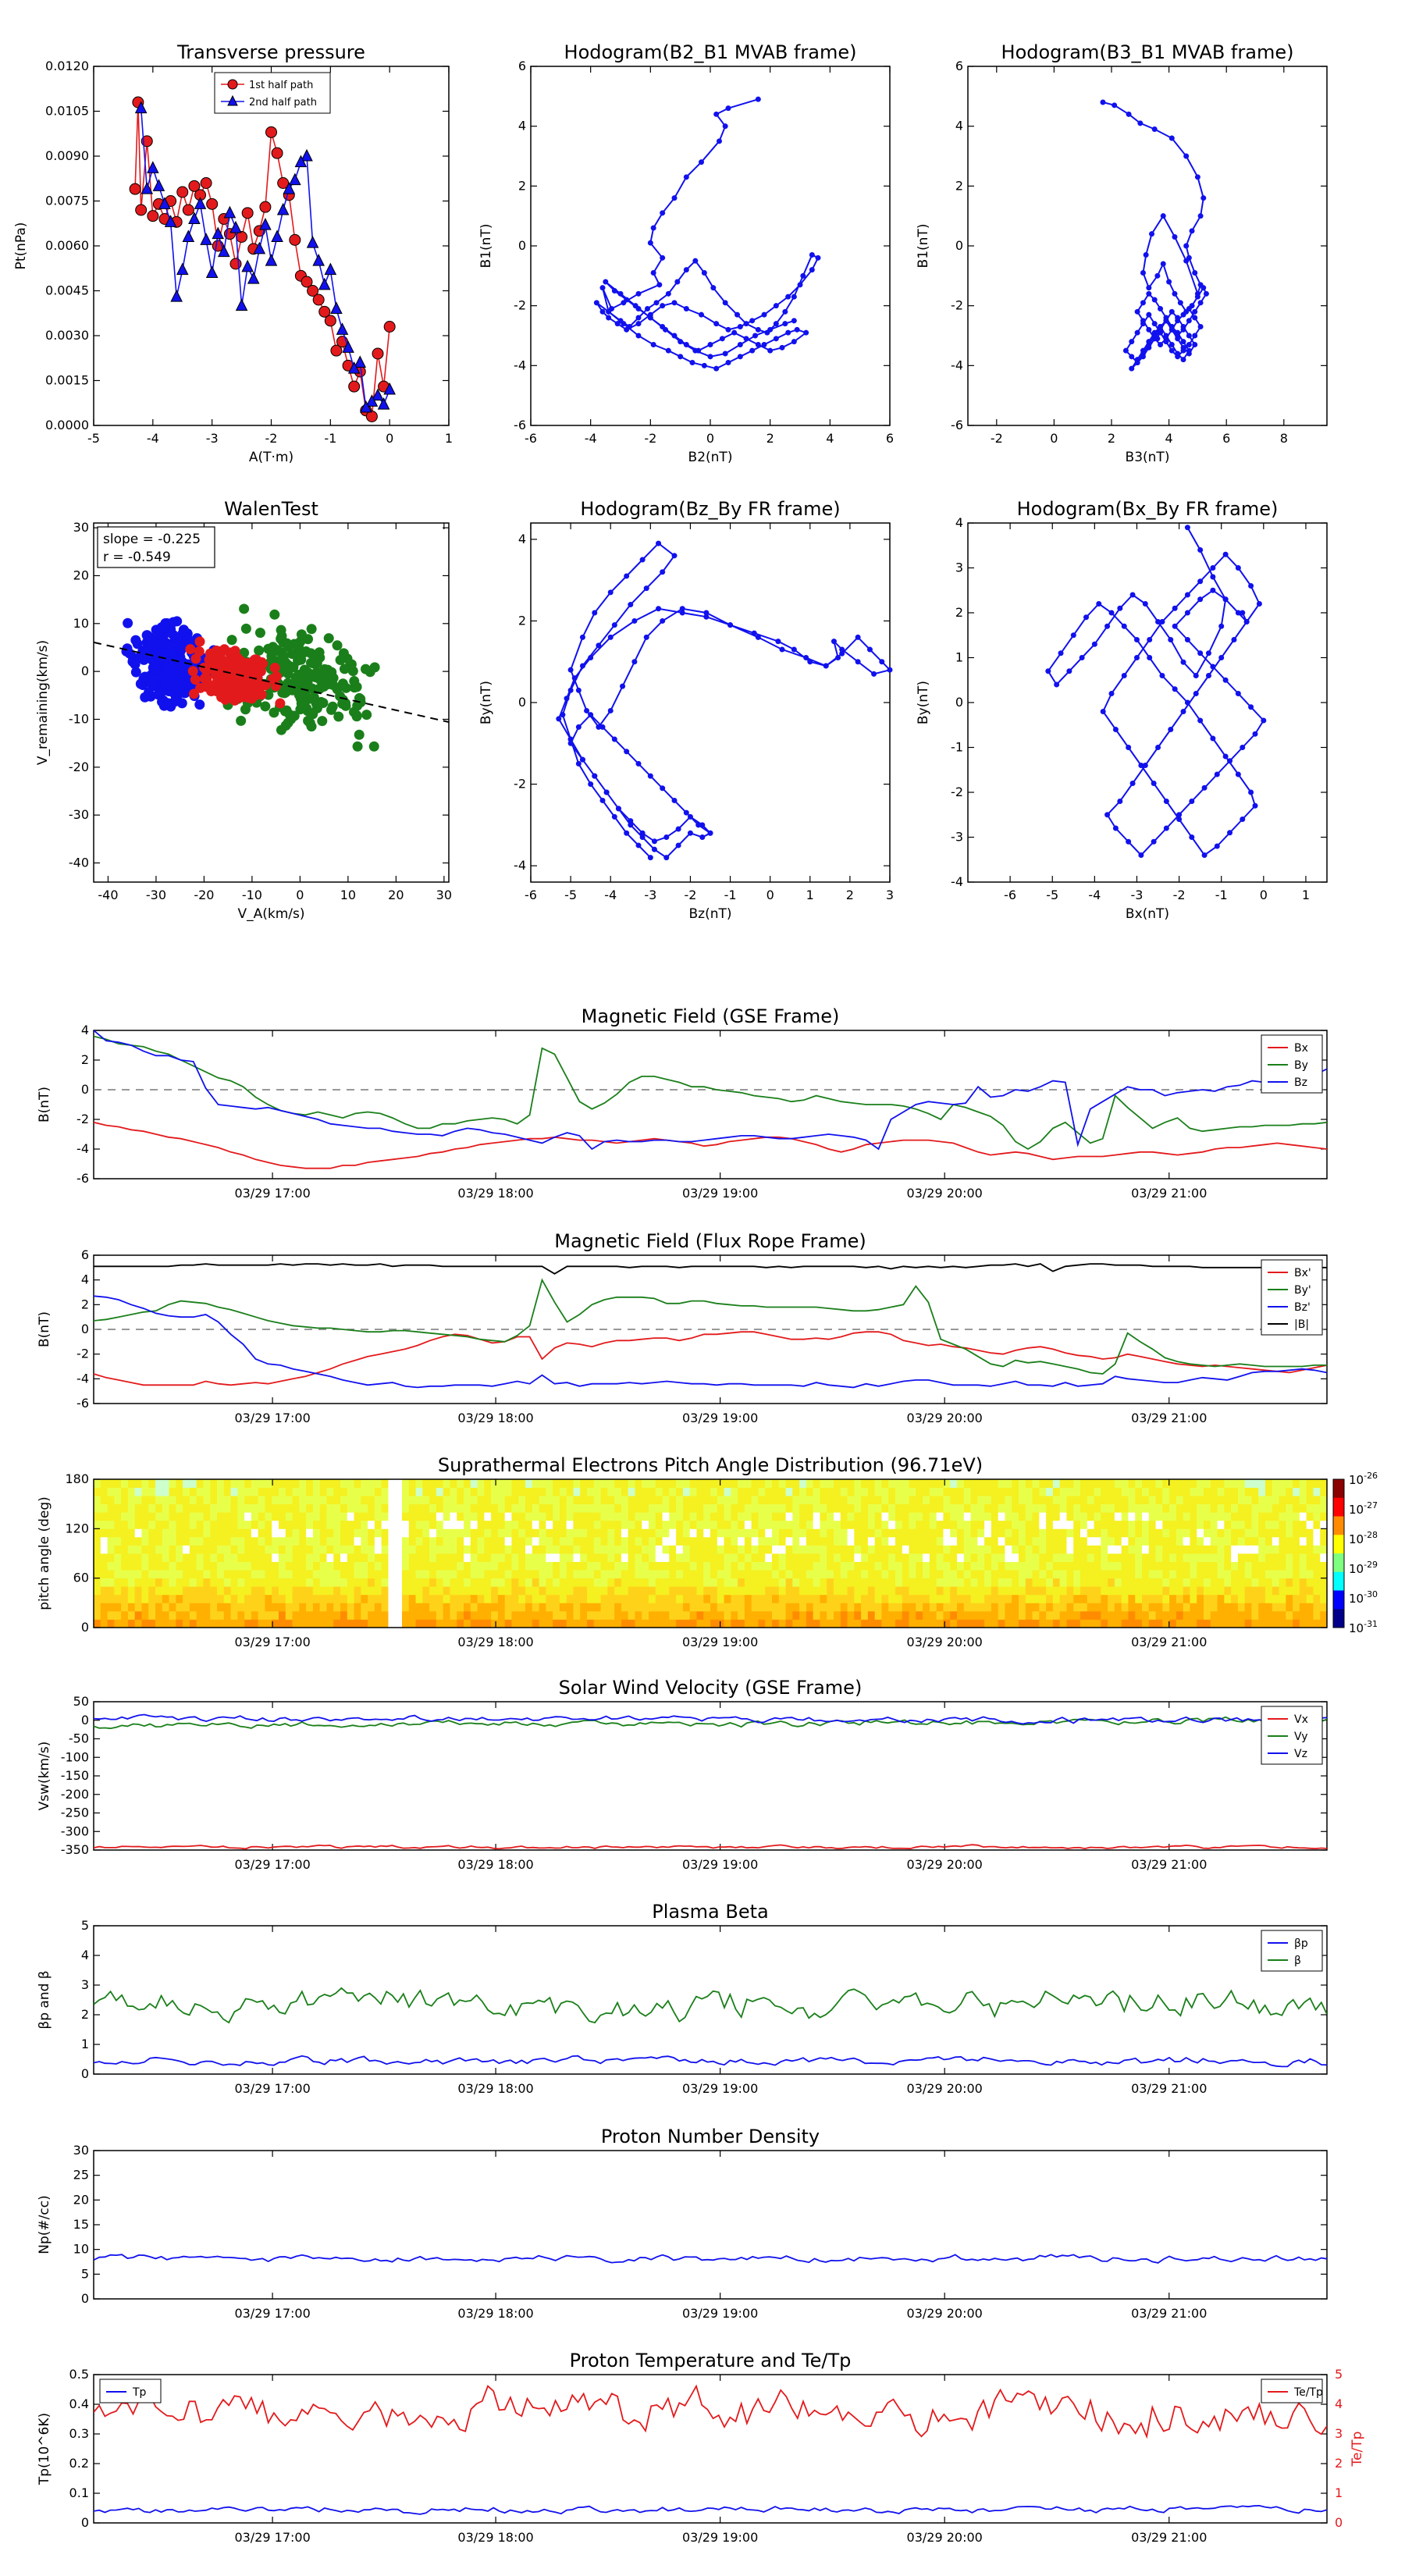 The height and width of the screenshot is (2576, 1405). What do you see at coordinates (531, 895) in the screenshot?
I see `x-tick-label: -6` at bounding box center [531, 895].